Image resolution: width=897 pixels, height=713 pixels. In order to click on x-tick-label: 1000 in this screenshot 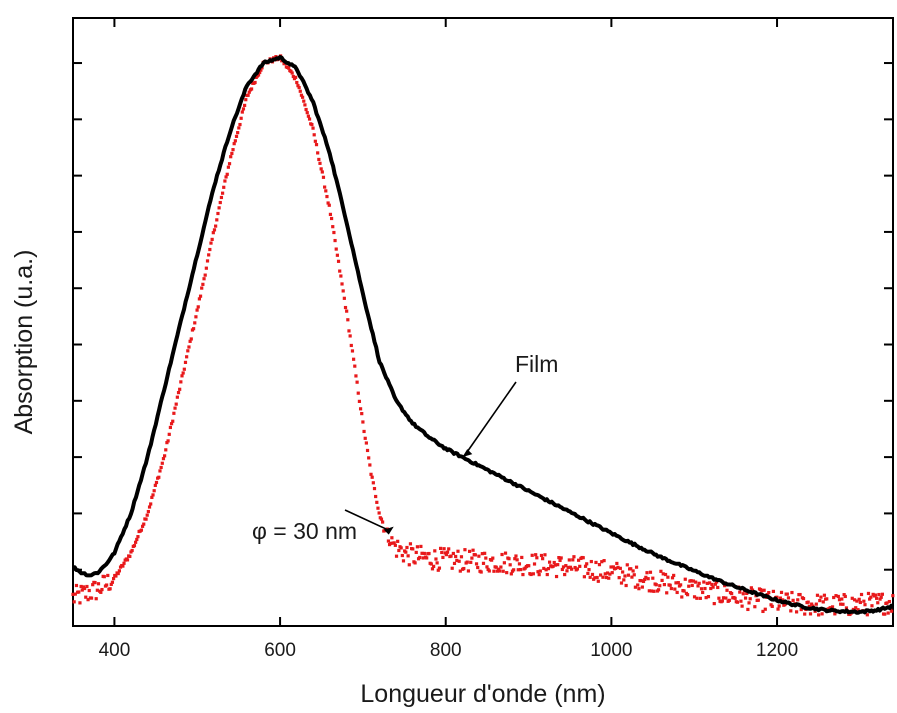, I will do `click(611, 650)`.